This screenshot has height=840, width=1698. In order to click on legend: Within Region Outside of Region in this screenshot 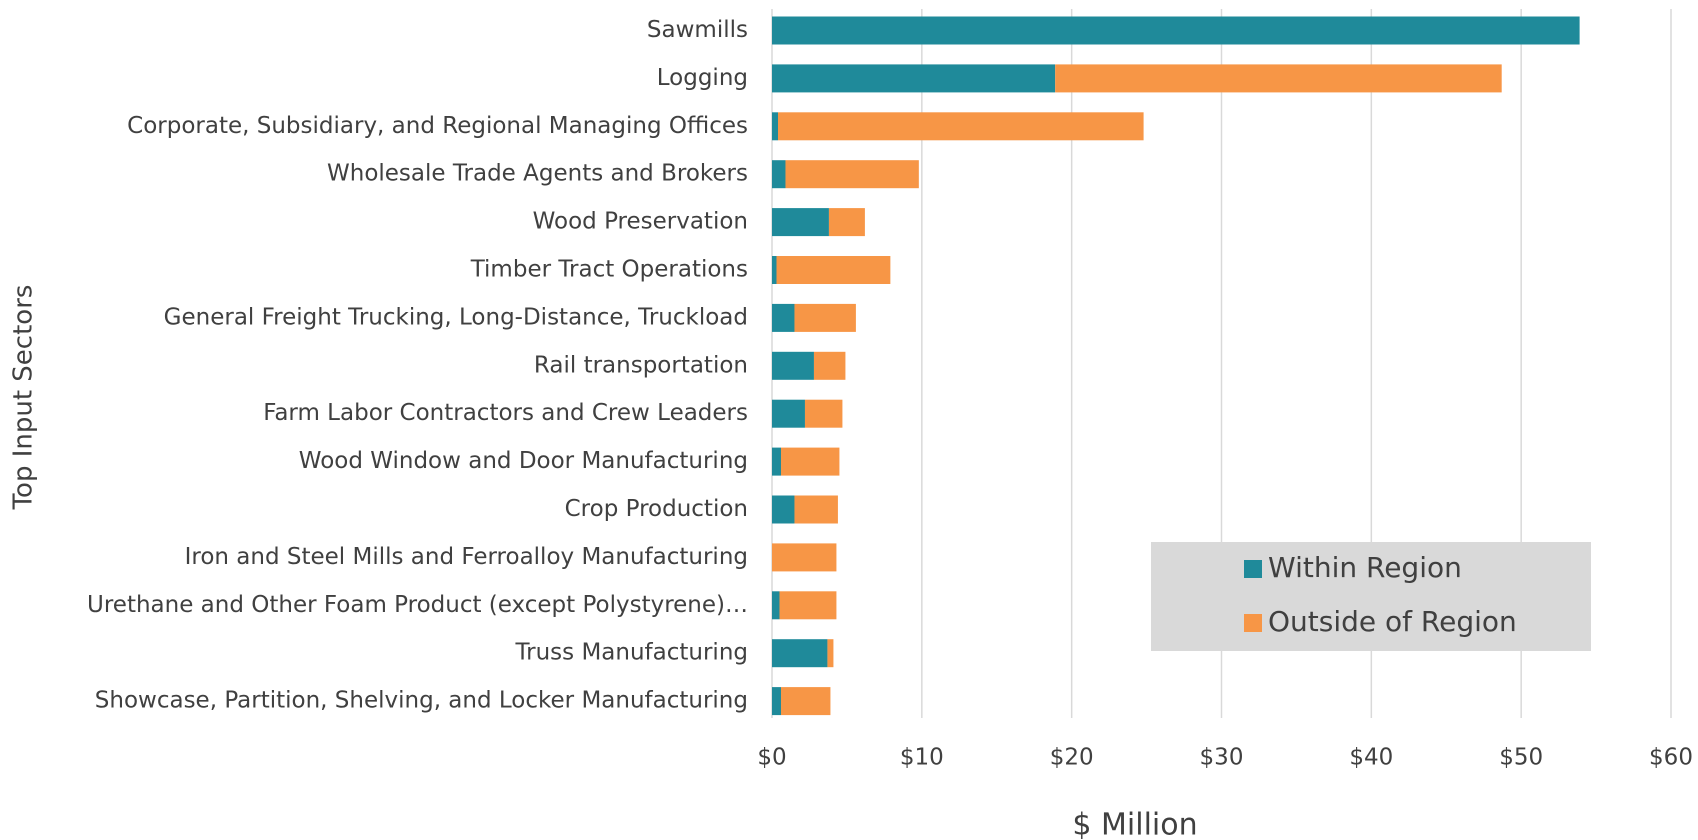, I will do `click(1371, 596)`.